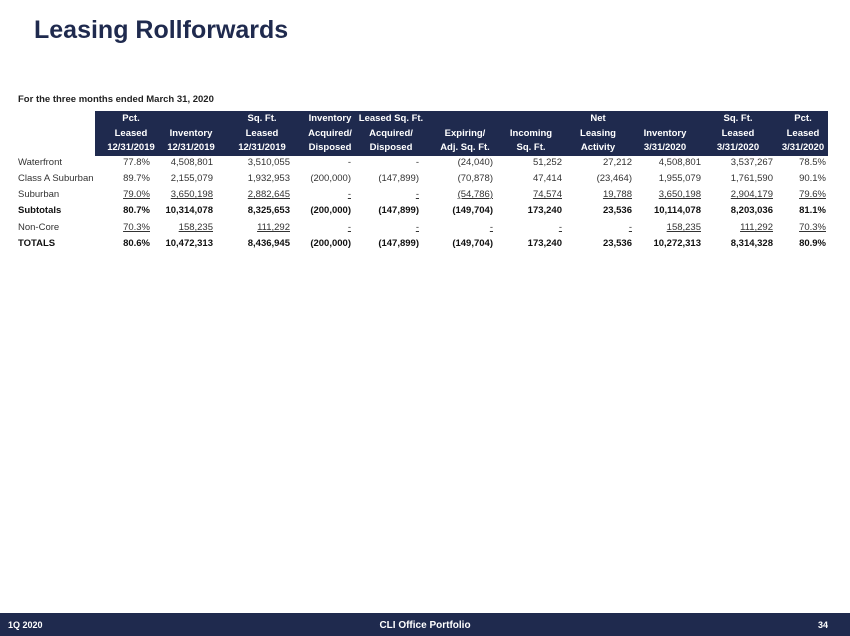  What do you see at coordinates (614, 178) in the screenshot?
I see `cell-value: (23,464)` at bounding box center [614, 178].